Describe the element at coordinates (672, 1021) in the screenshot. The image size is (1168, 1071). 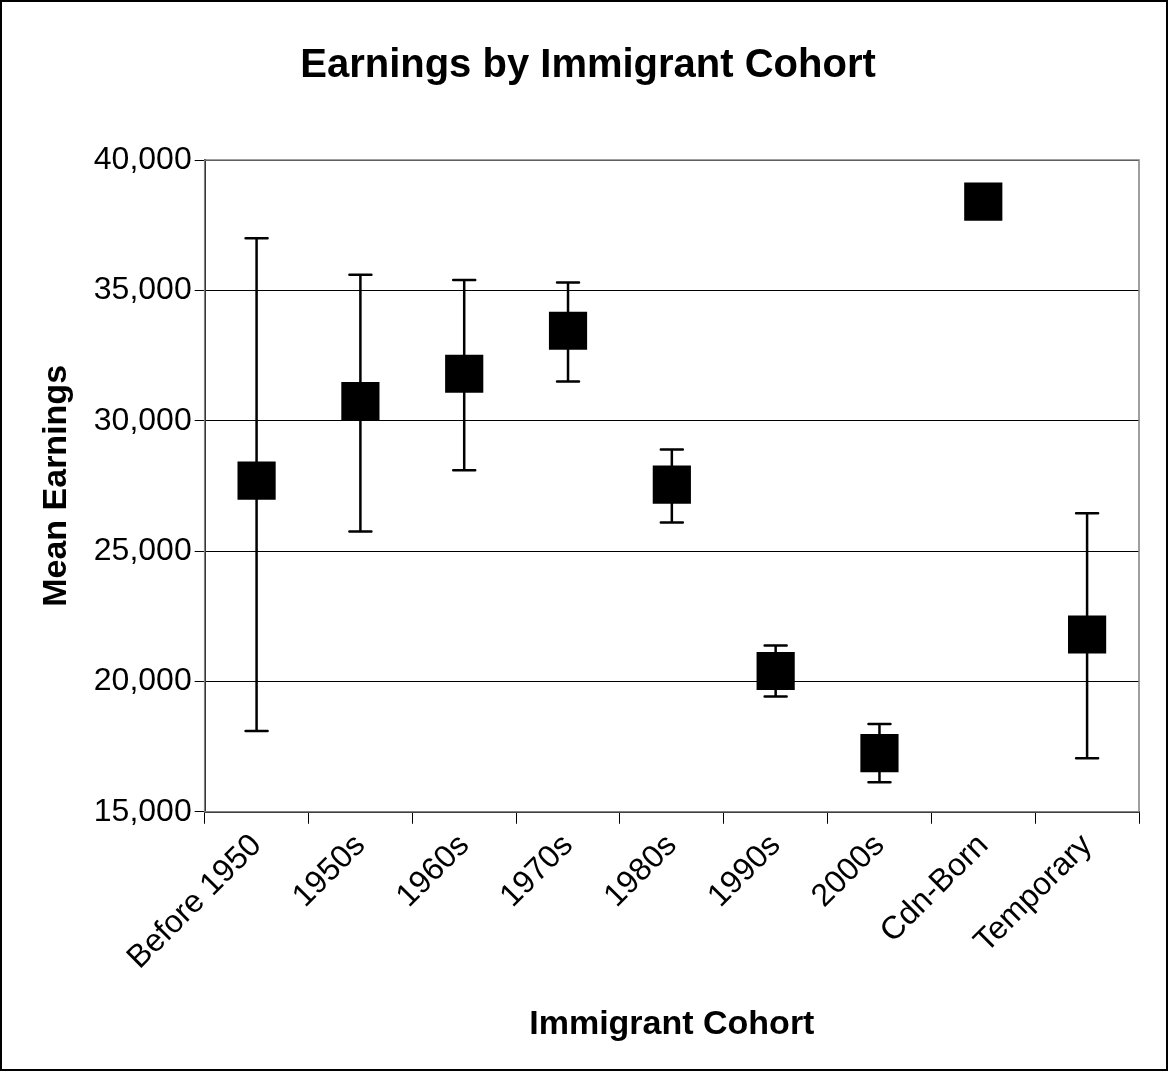
I see `x-axis-title: Immigrant Cohort` at that location.